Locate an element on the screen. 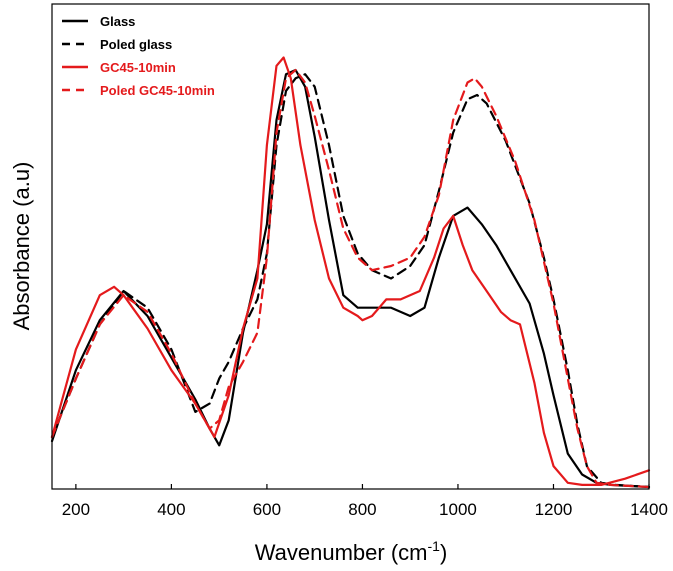 The height and width of the screenshot is (571, 673). legend-label: Glass is located at coordinates (117, 21).